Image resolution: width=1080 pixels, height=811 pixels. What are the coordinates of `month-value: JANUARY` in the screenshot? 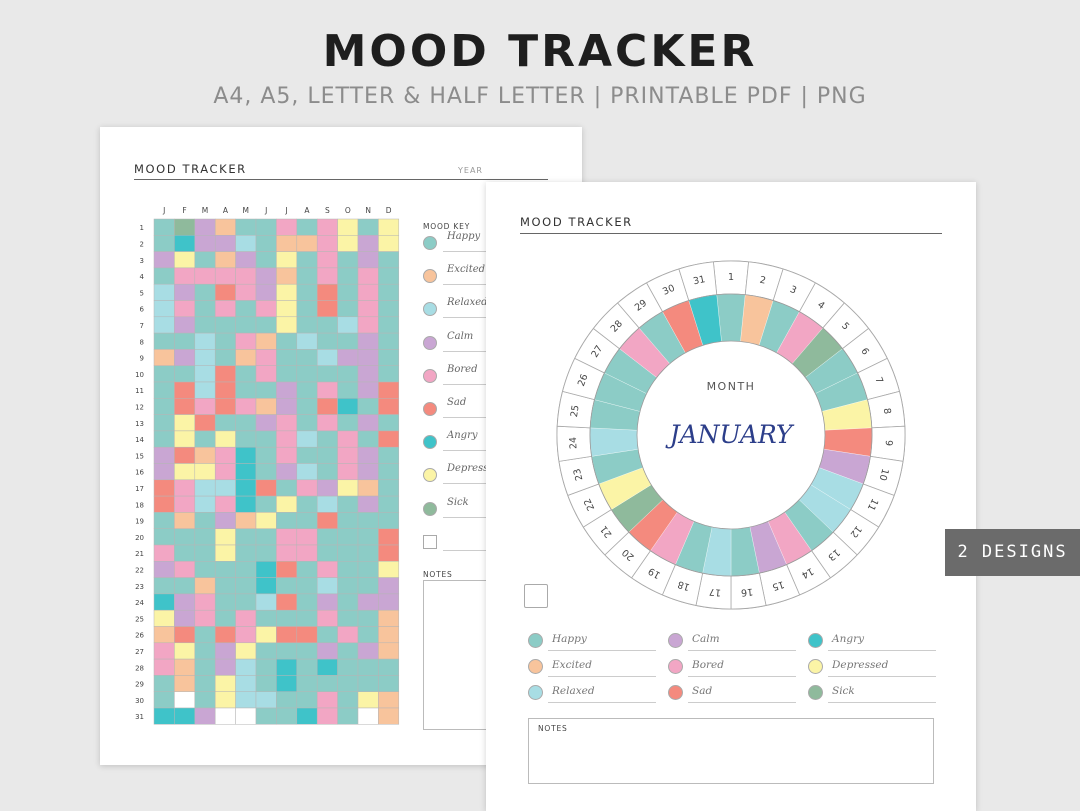 It's located at (730, 434).